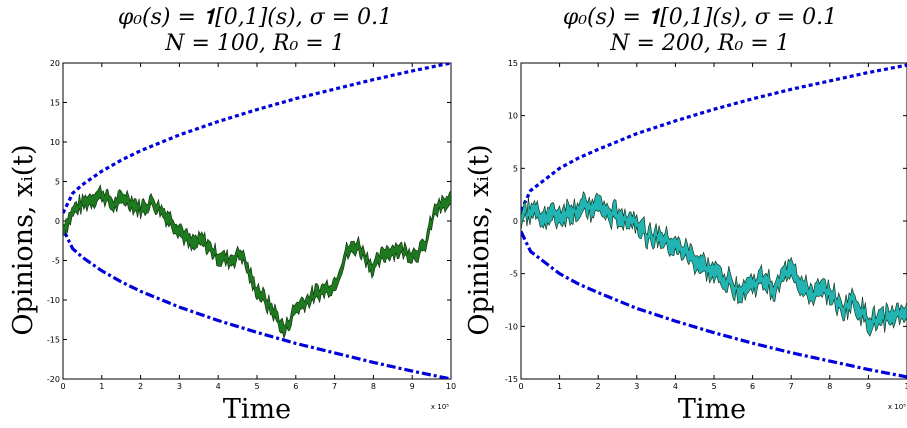 Image resolution: width=907 pixels, height=428 pixels. Describe the element at coordinates (101, 386) in the screenshot. I see `chart1-xtick-label: 1` at that location.